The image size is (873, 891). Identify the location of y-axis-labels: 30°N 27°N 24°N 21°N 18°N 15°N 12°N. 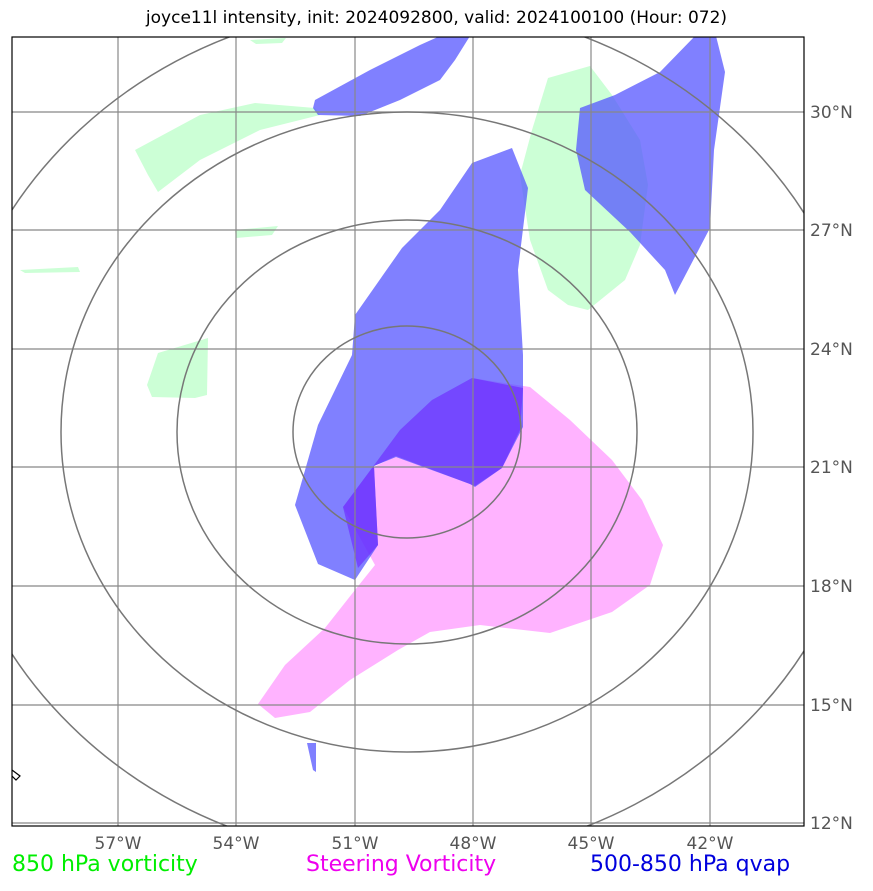
(831, 468).